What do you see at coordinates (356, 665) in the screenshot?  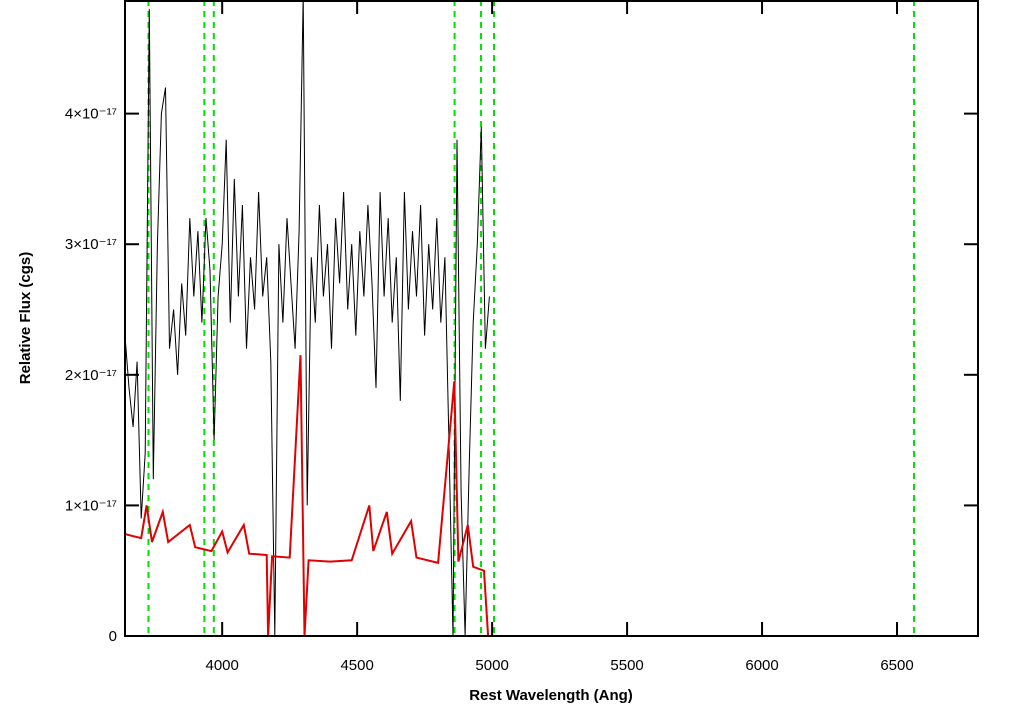 I see `x-tick-label: 4500` at bounding box center [356, 665].